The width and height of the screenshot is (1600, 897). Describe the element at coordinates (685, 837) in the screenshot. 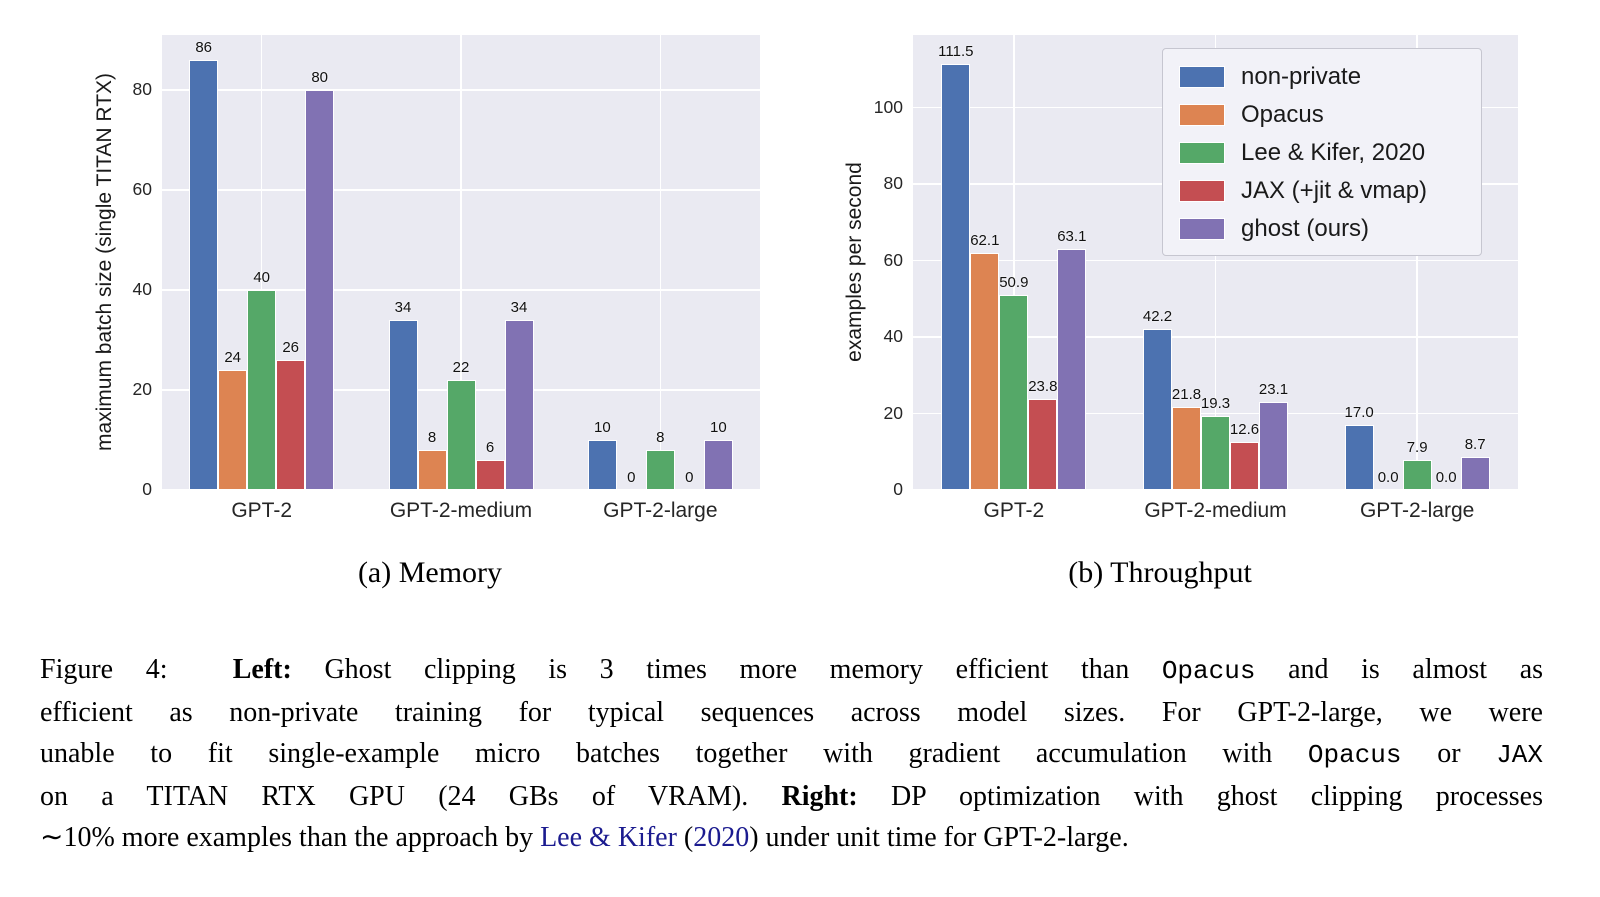

I see `caption-segment-normal: (` at that location.